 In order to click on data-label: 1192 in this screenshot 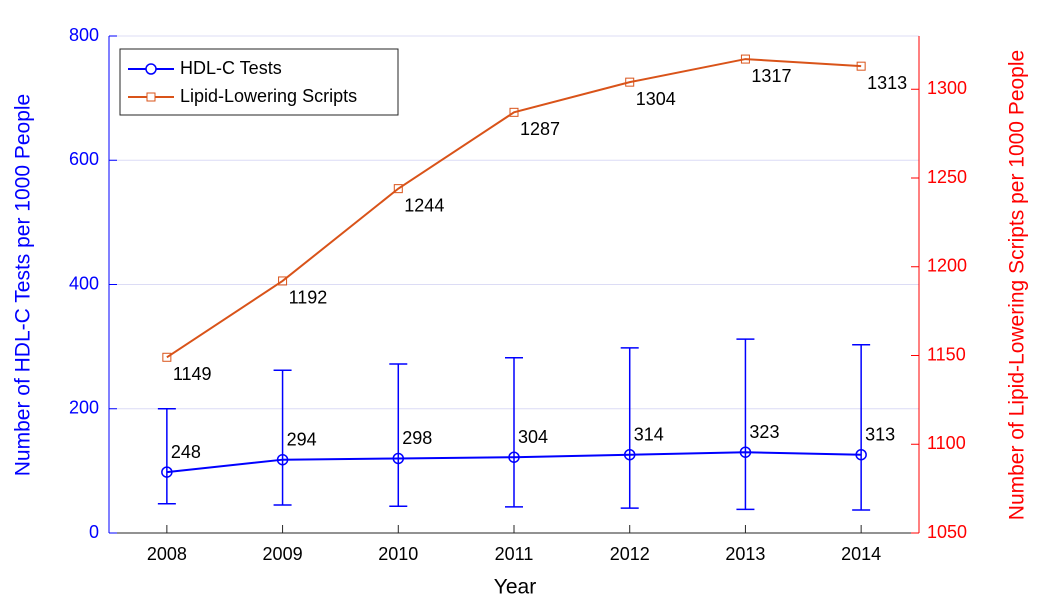, I will do `click(308, 298)`.